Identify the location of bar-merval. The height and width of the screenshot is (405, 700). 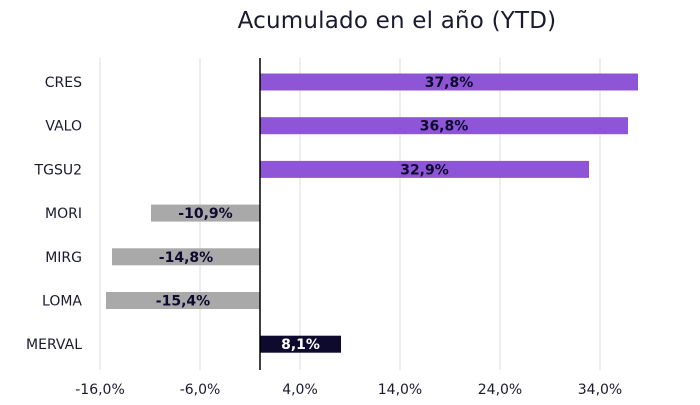
(300, 344).